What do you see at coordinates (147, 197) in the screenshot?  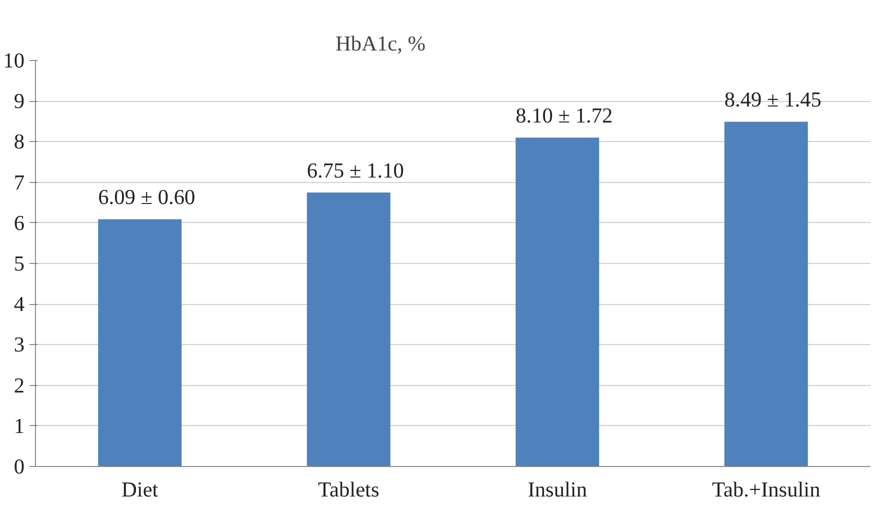 I see `data-label: 6.09 ± 0.60` at bounding box center [147, 197].